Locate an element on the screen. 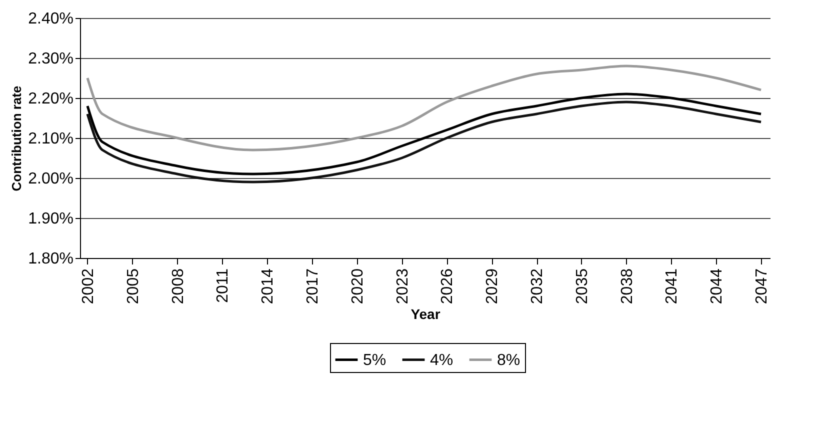 The width and height of the screenshot is (820, 424). x-tick-label: 2023 is located at coordinates (403, 286).